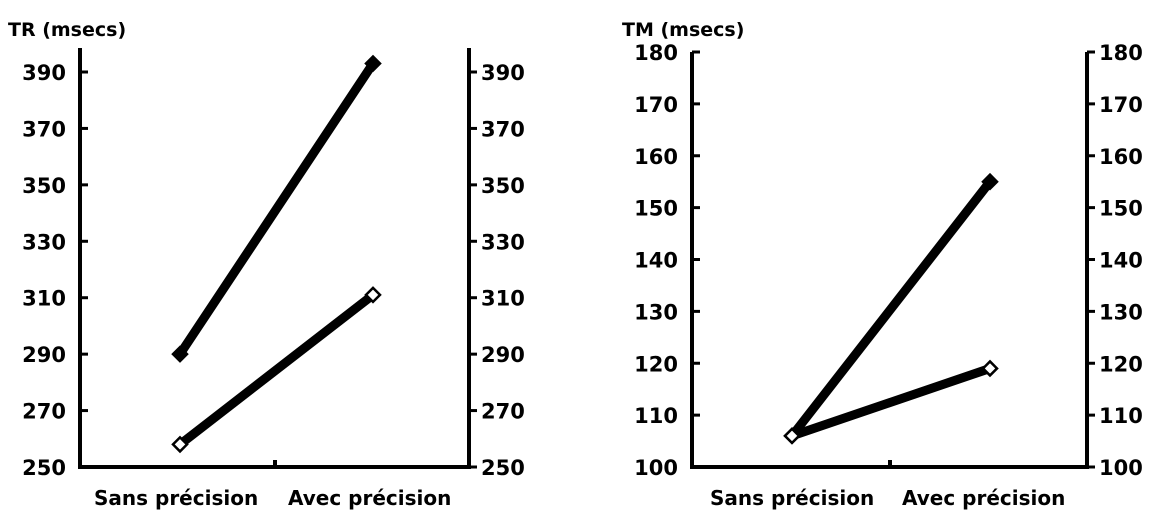  What do you see at coordinates (990, 181) in the screenshot?
I see `tm-filled-diamond-marker` at bounding box center [990, 181].